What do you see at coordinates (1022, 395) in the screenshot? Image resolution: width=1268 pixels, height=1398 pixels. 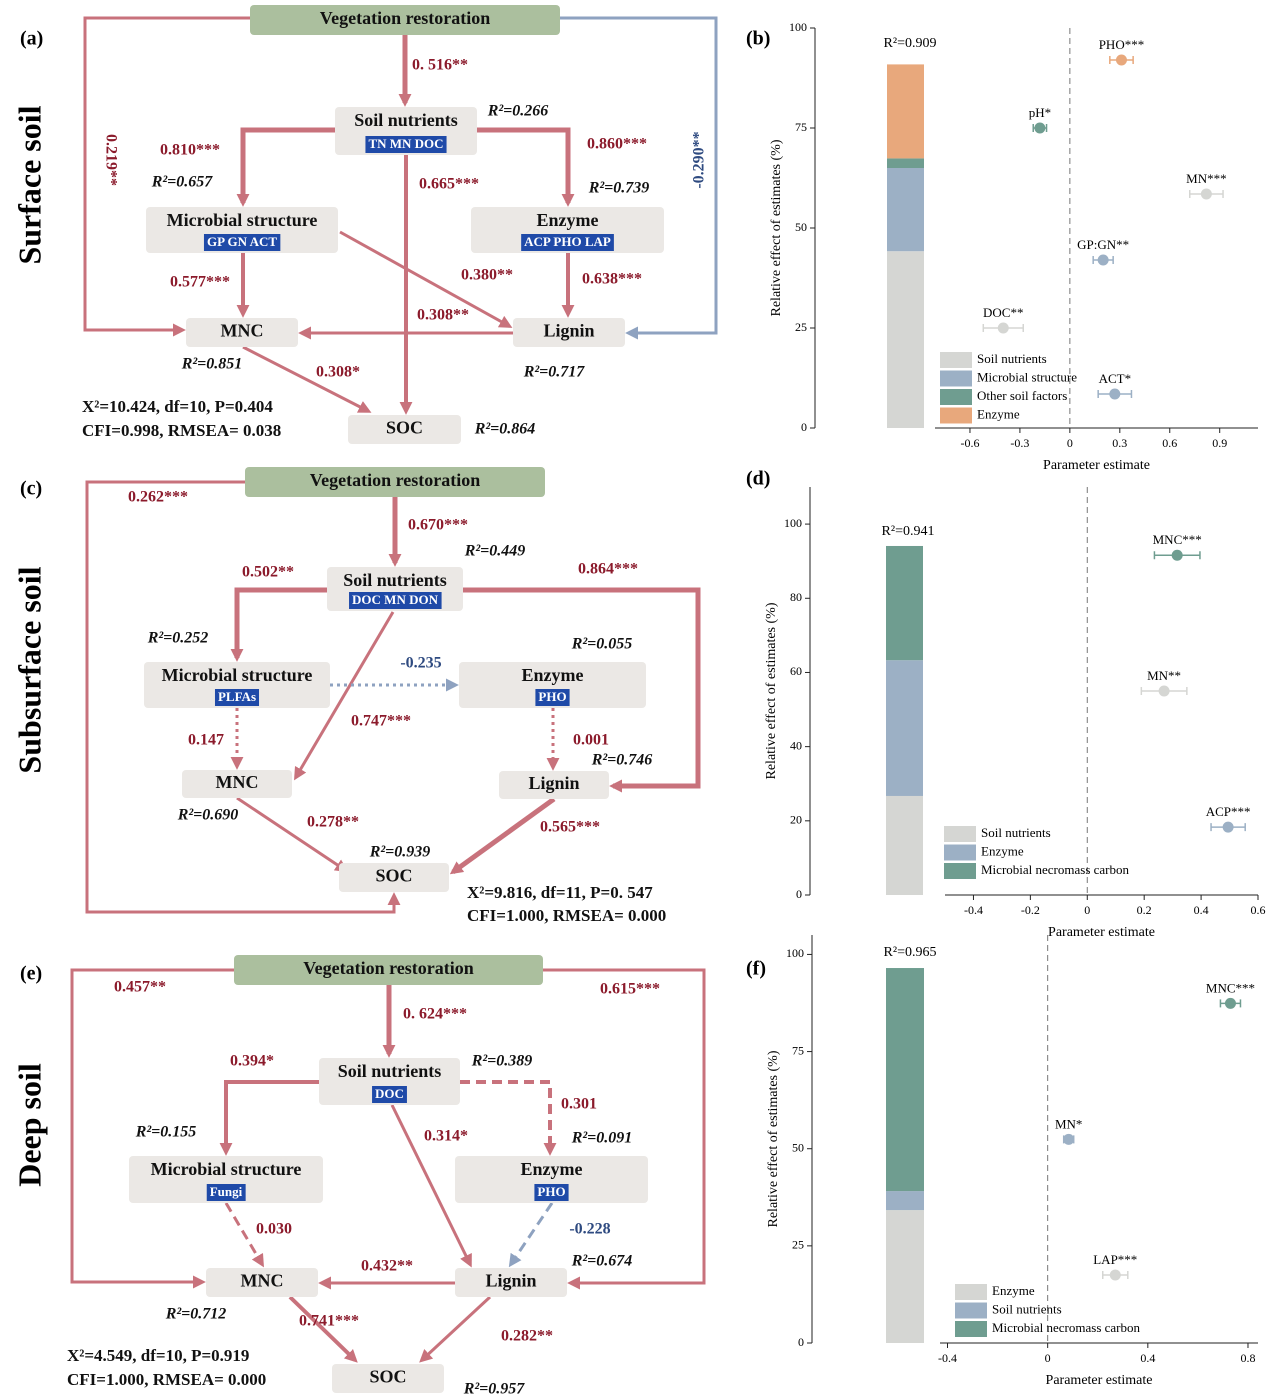 I see `legend-label: Other soil factors` at bounding box center [1022, 395].